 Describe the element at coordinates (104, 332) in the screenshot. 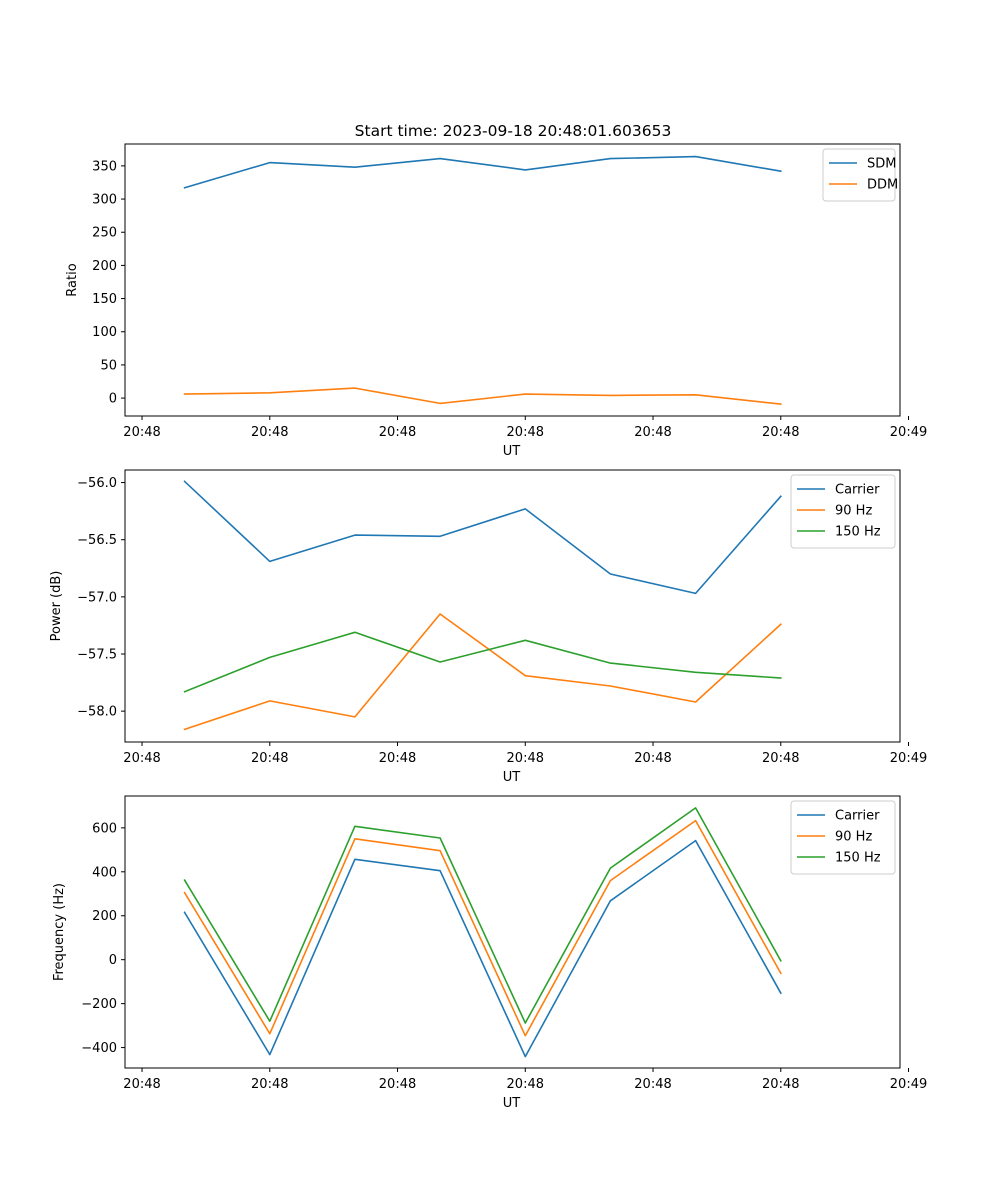

I see `y-tick-label: 100` at that location.